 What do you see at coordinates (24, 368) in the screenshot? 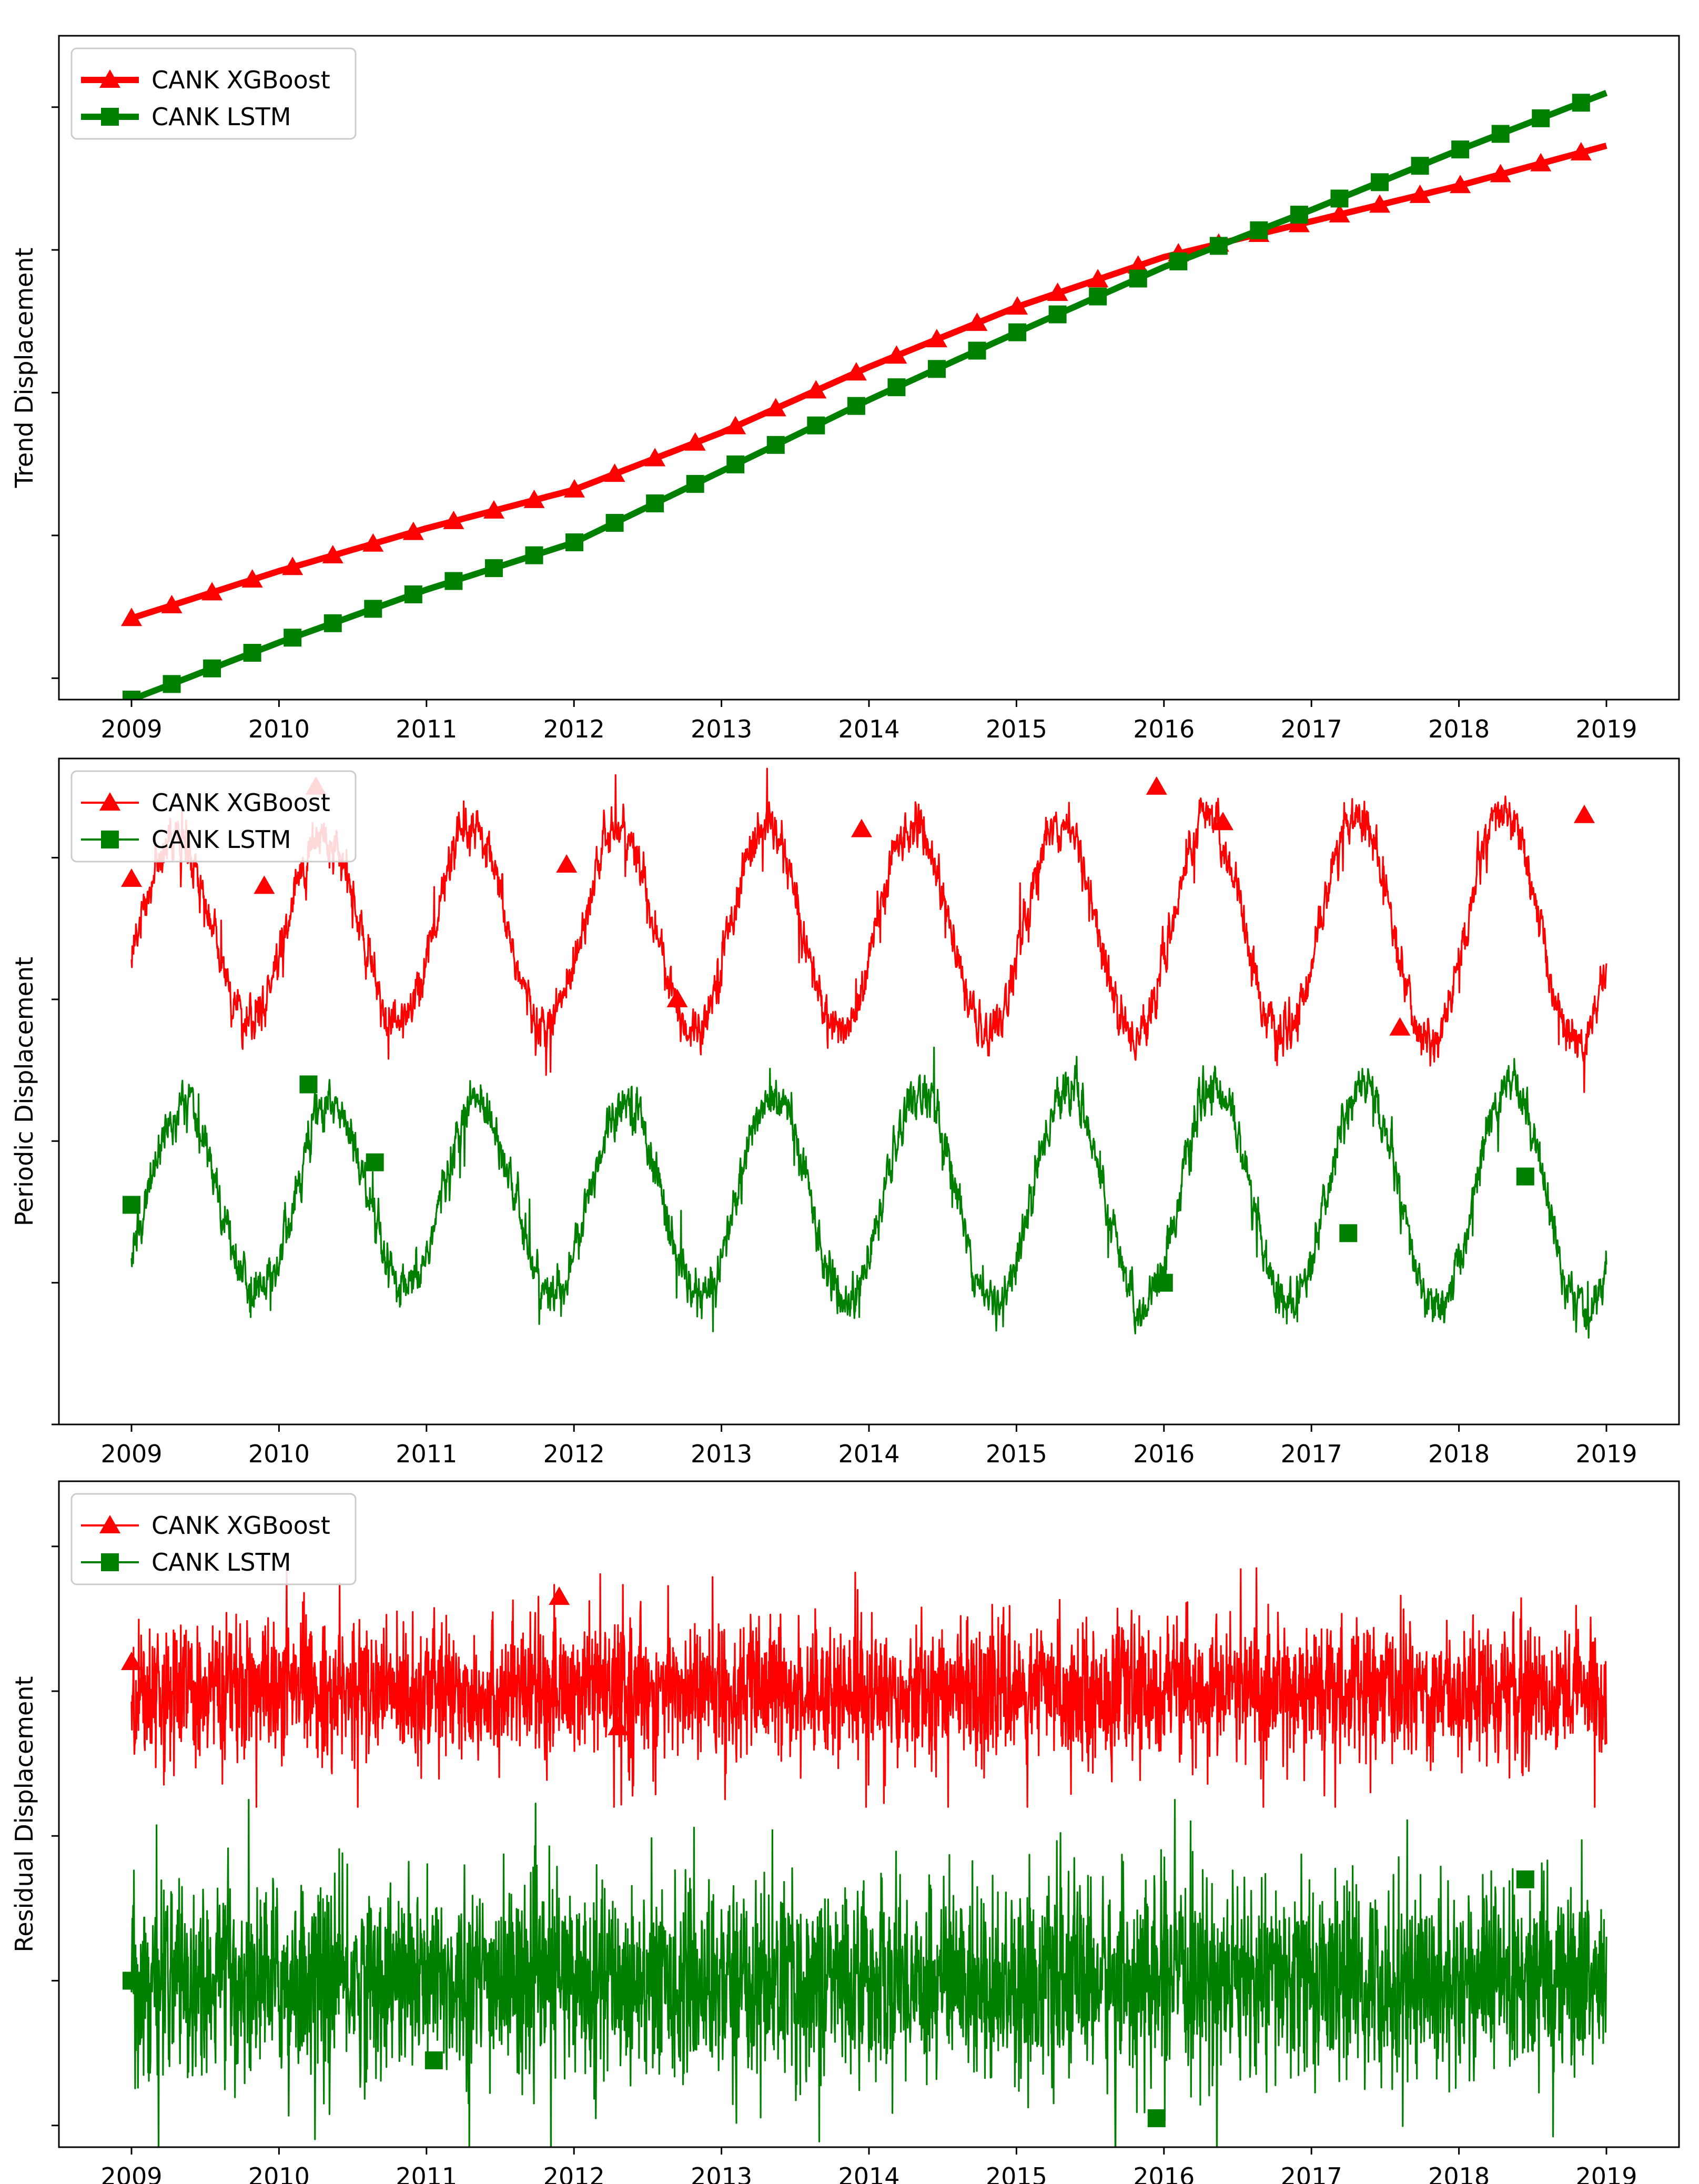
I see `y-axis-label: Trend Displacement` at bounding box center [24, 368].